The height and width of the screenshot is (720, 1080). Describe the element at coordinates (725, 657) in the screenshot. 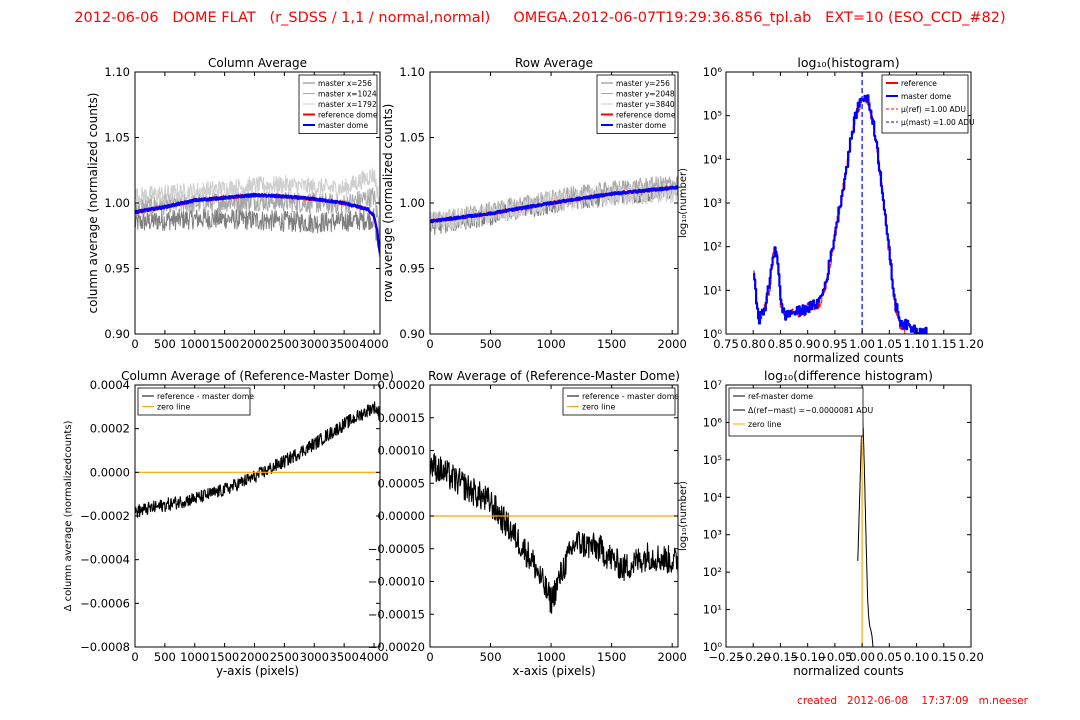

I see `x-tick-label: −0.25` at that location.